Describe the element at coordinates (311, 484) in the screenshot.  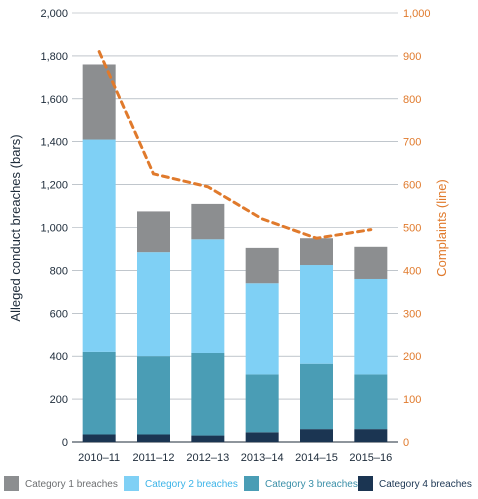
I see `legend-label: Category 3 breaches` at that location.